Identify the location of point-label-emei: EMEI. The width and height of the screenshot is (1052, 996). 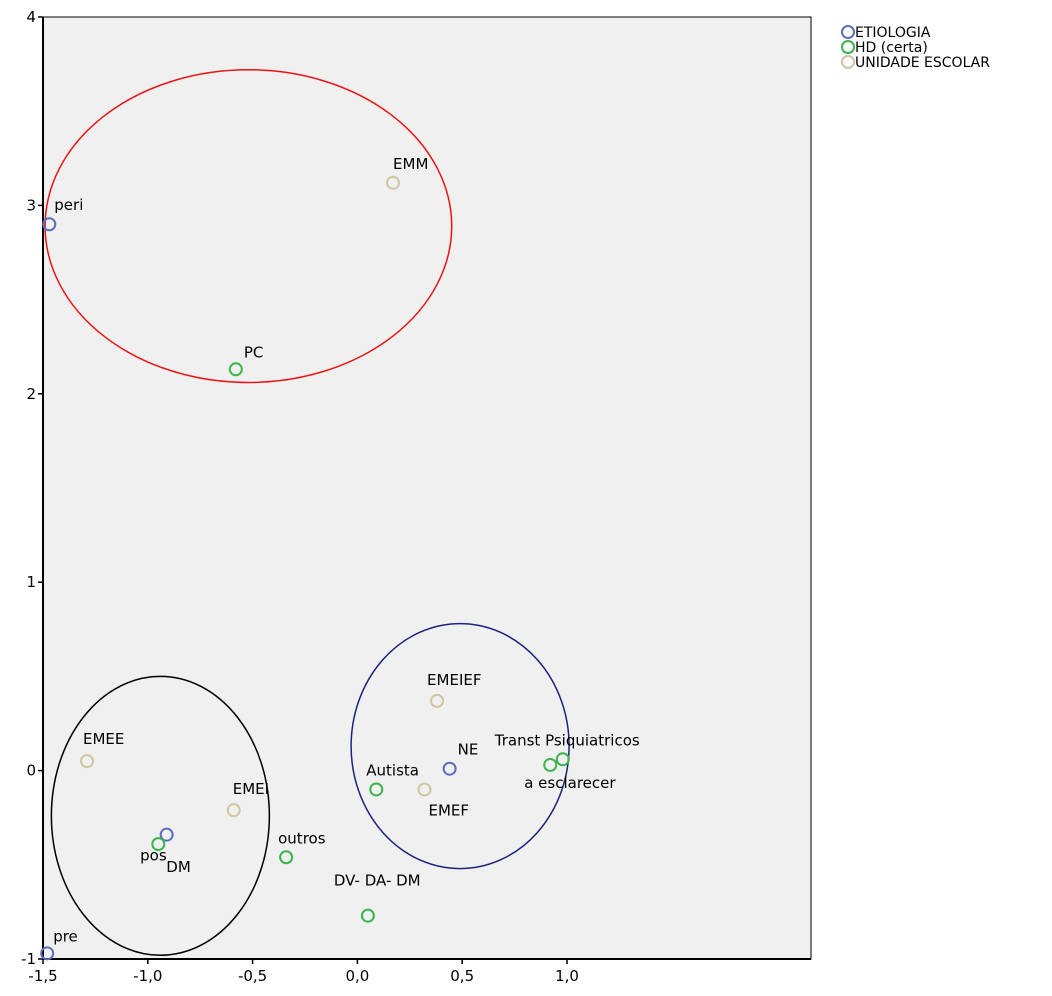
(251, 789).